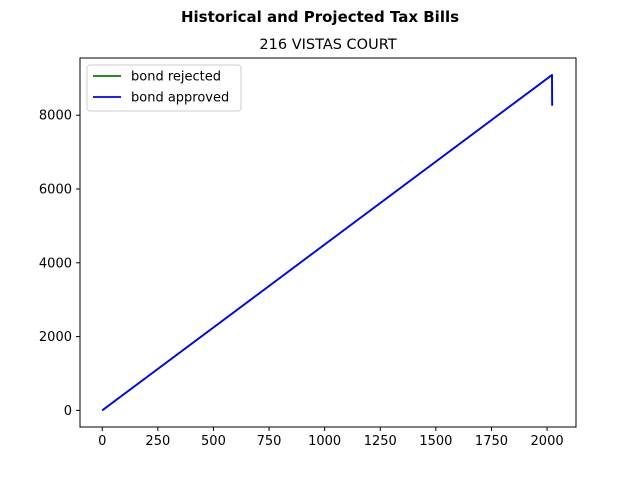 The width and height of the screenshot is (640, 480). I want to click on y-tick-label: 2000, so click(55, 337).